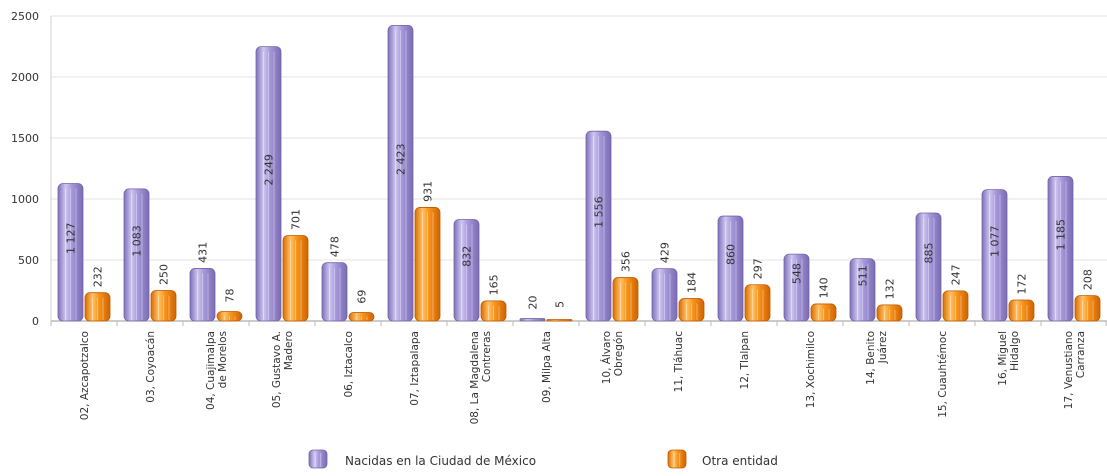 This screenshot has width=1107, height=476. What do you see at coordinates (203, 252) in the screenshot?
I see `data-label: 431` at bounding box center [203, 252].